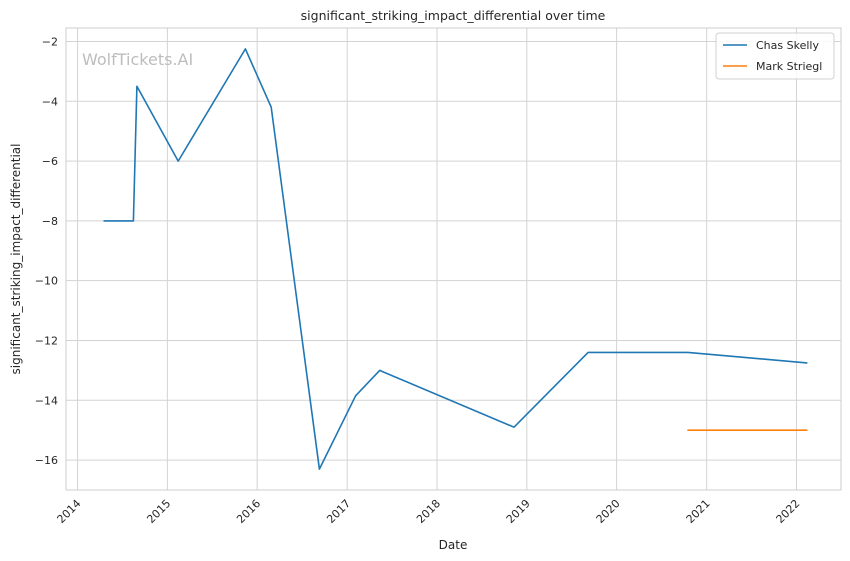 The height and width of the screenshot is (561, 850). I want to click on y-tick-label: −4, so click(50, 101).